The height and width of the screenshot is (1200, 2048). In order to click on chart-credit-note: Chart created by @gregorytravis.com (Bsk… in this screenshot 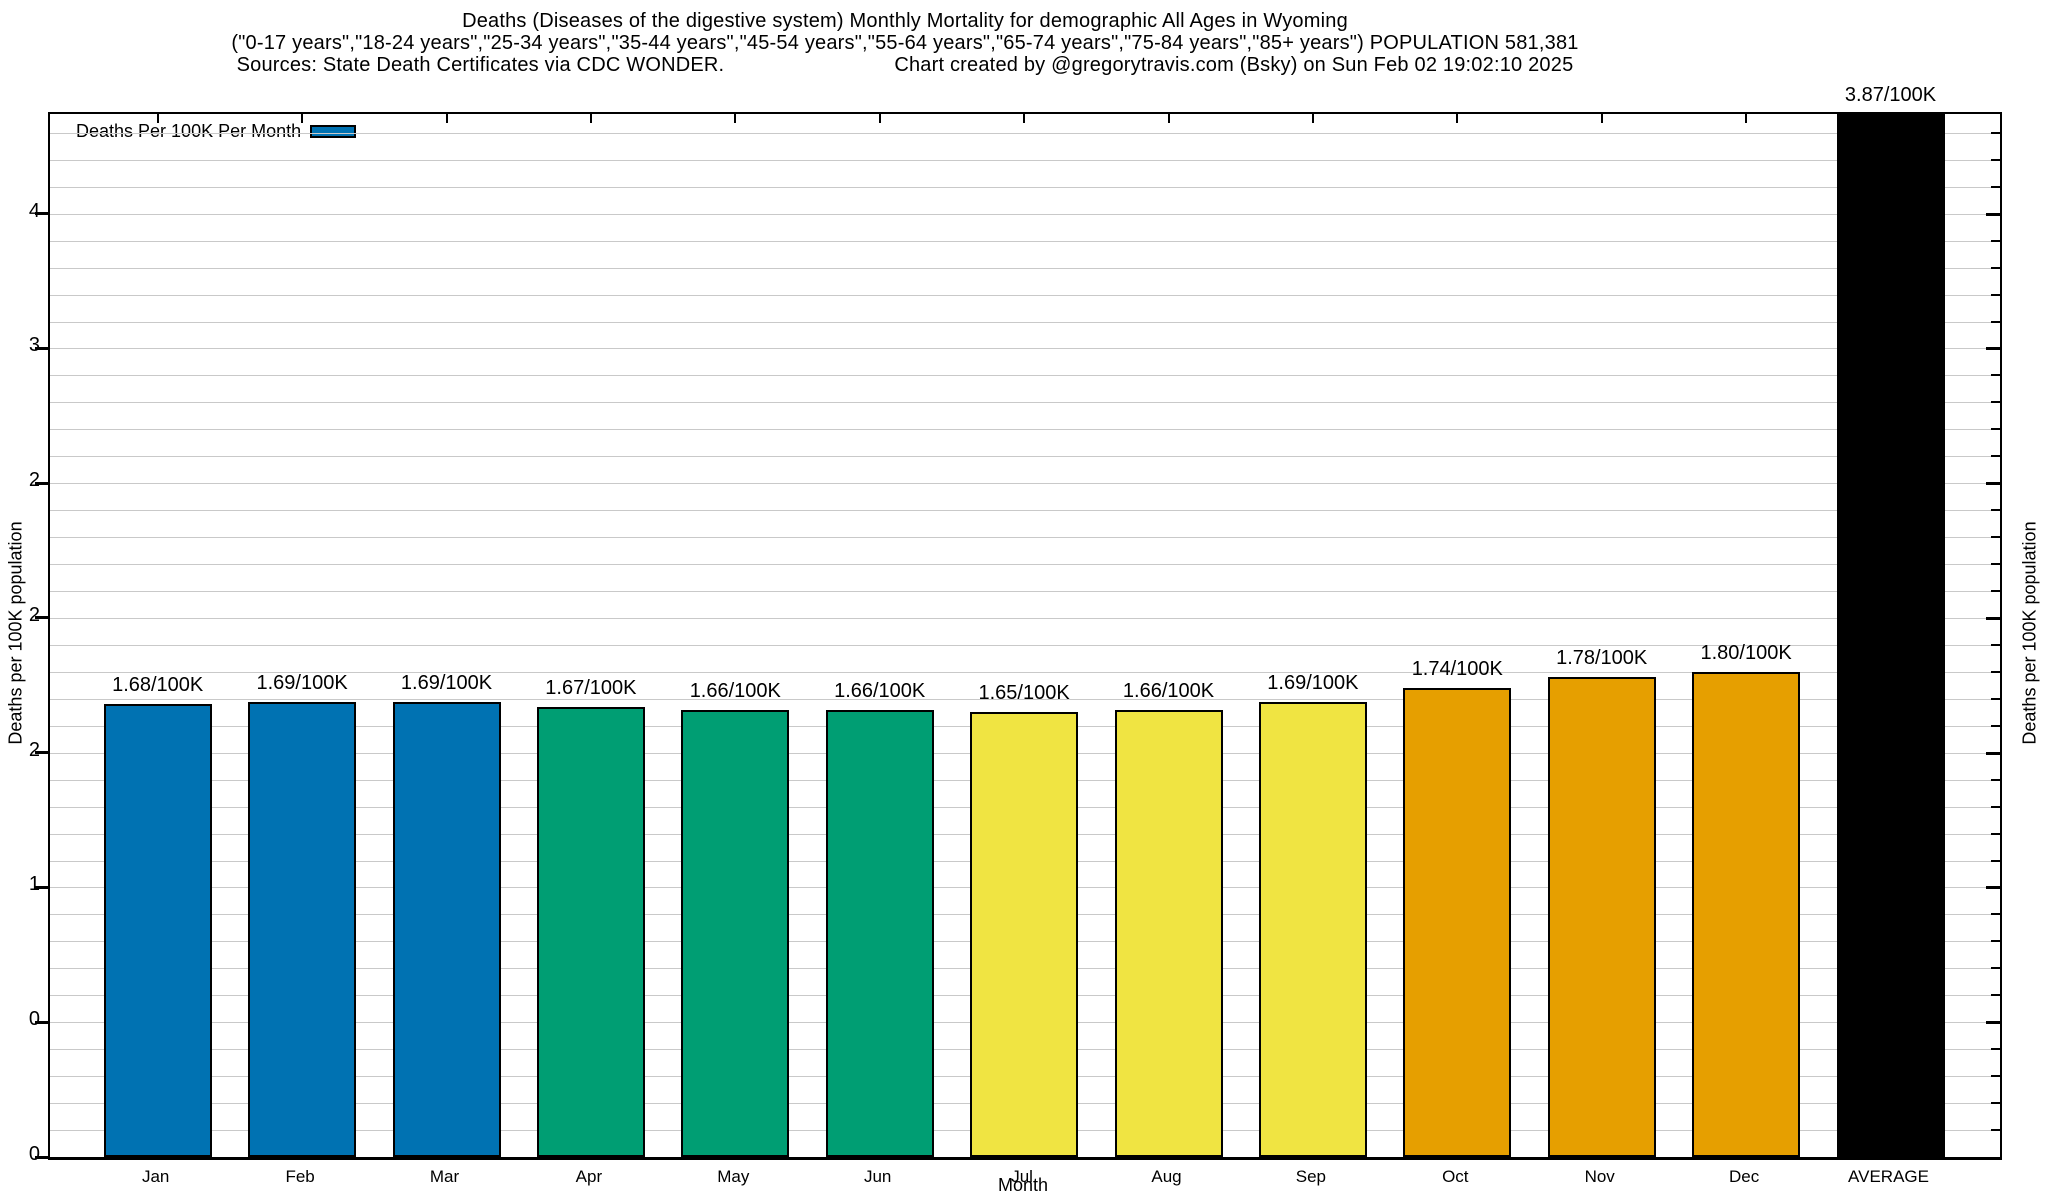, I will do `click(1234, 65)`.